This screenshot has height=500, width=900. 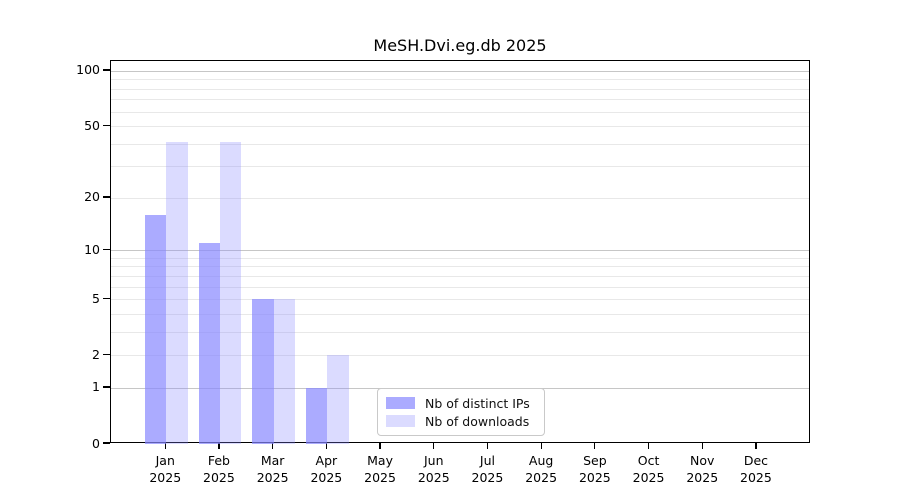 What do you see at coordinates (263, 371) in the screenshot?
I see `bar-distinct-ips-mar` at bounding box center [263, 371].